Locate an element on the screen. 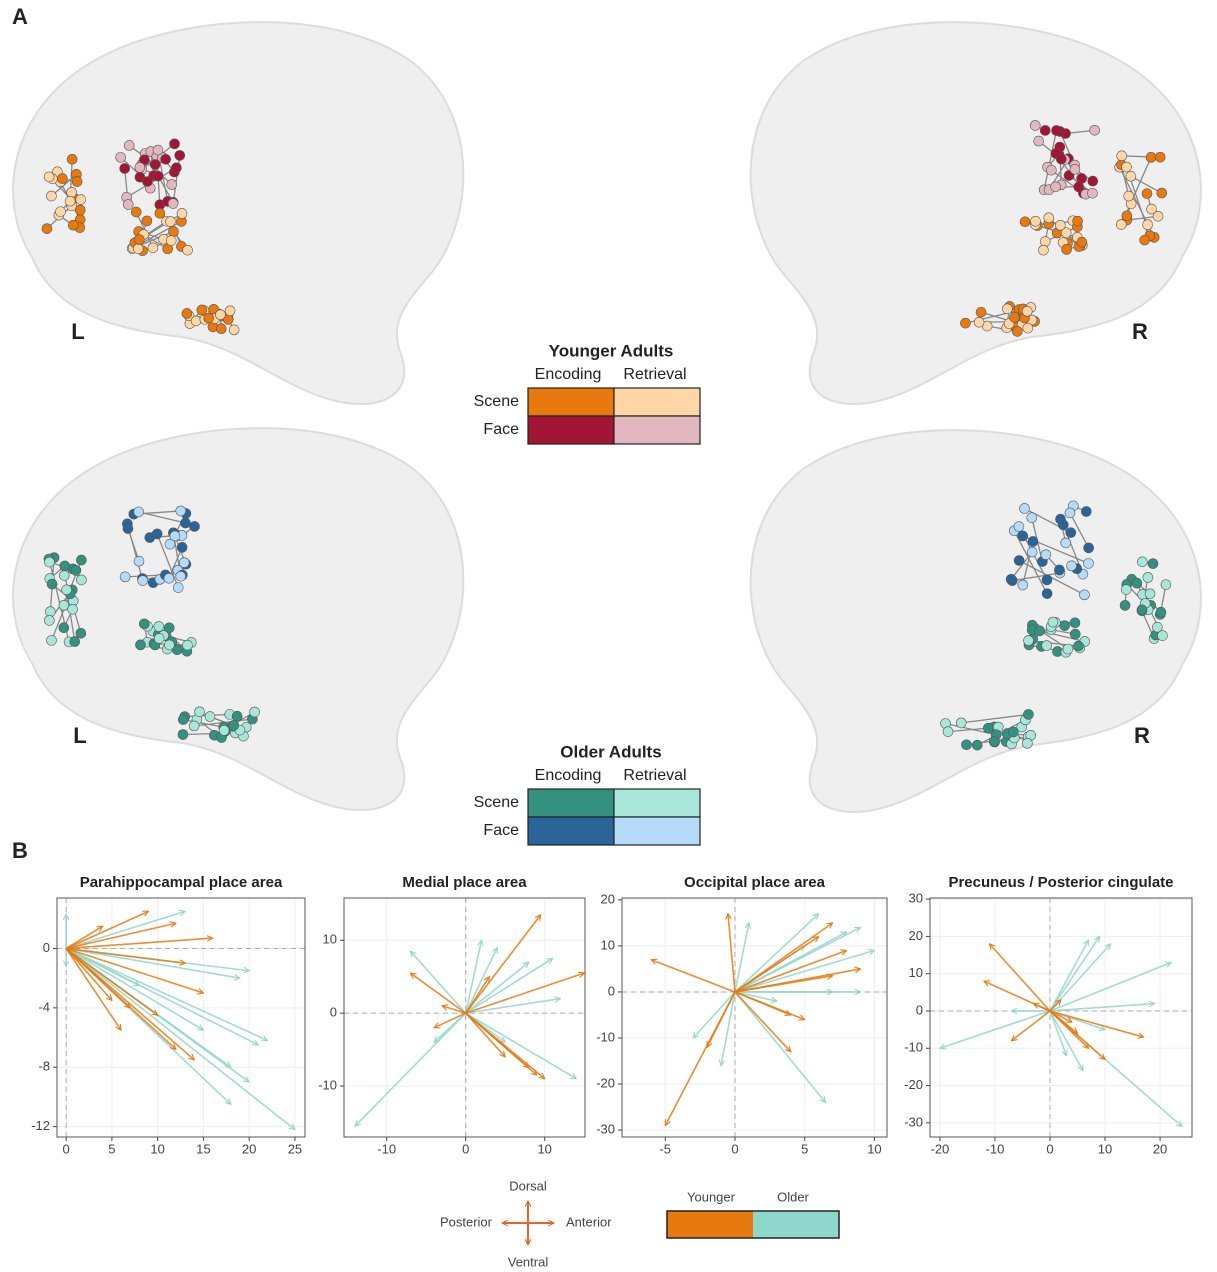  group-frame is located at coordinates (753, 1224).